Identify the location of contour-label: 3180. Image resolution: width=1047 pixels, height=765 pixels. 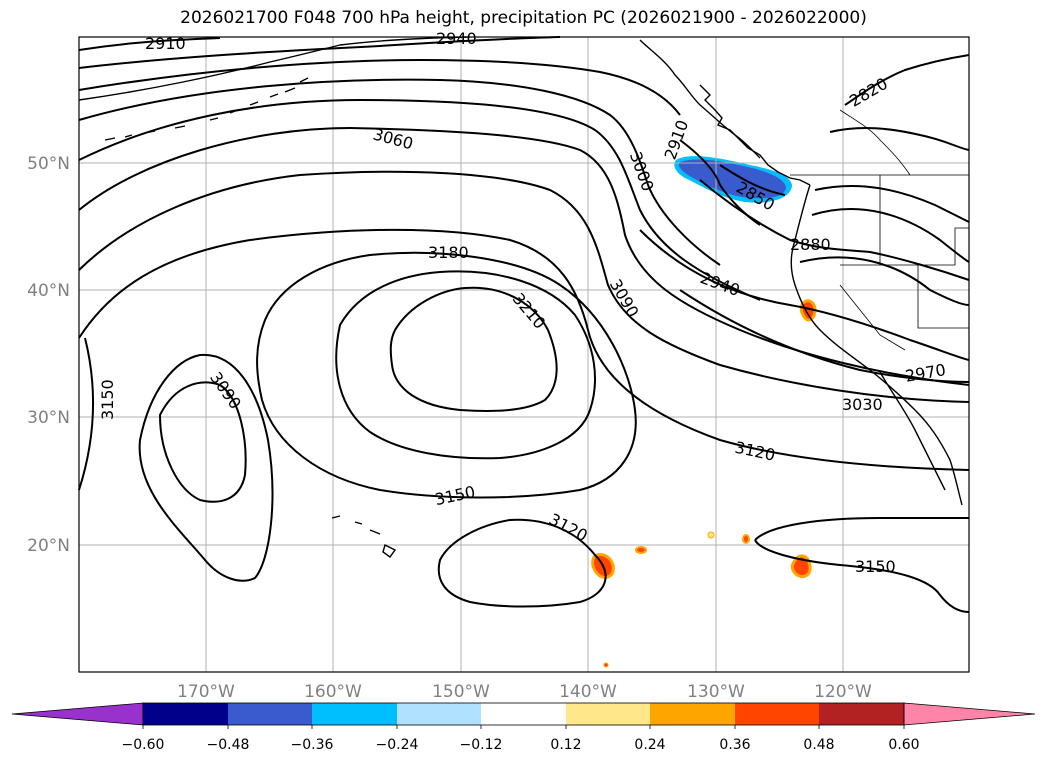
(448, 252).